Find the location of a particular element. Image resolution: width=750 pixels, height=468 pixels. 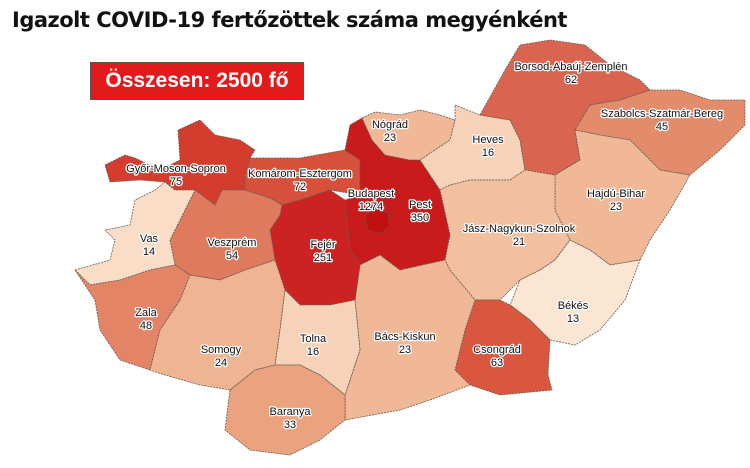

county-name-label: Csongrád is located at coordinates (497, 350).